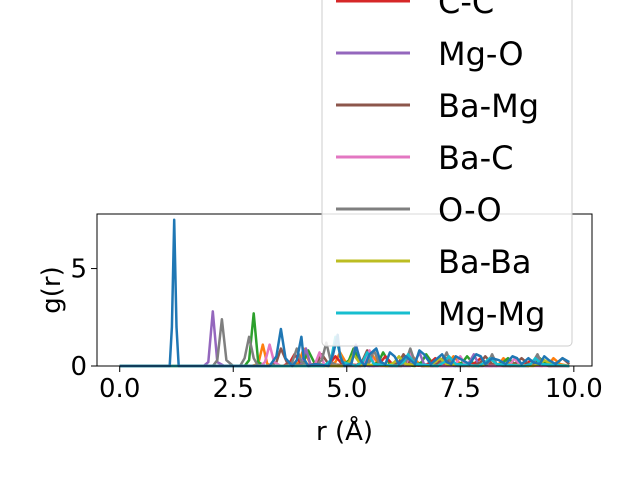  I want to click on legend-label: Ba-Mg, so click(488, 106).